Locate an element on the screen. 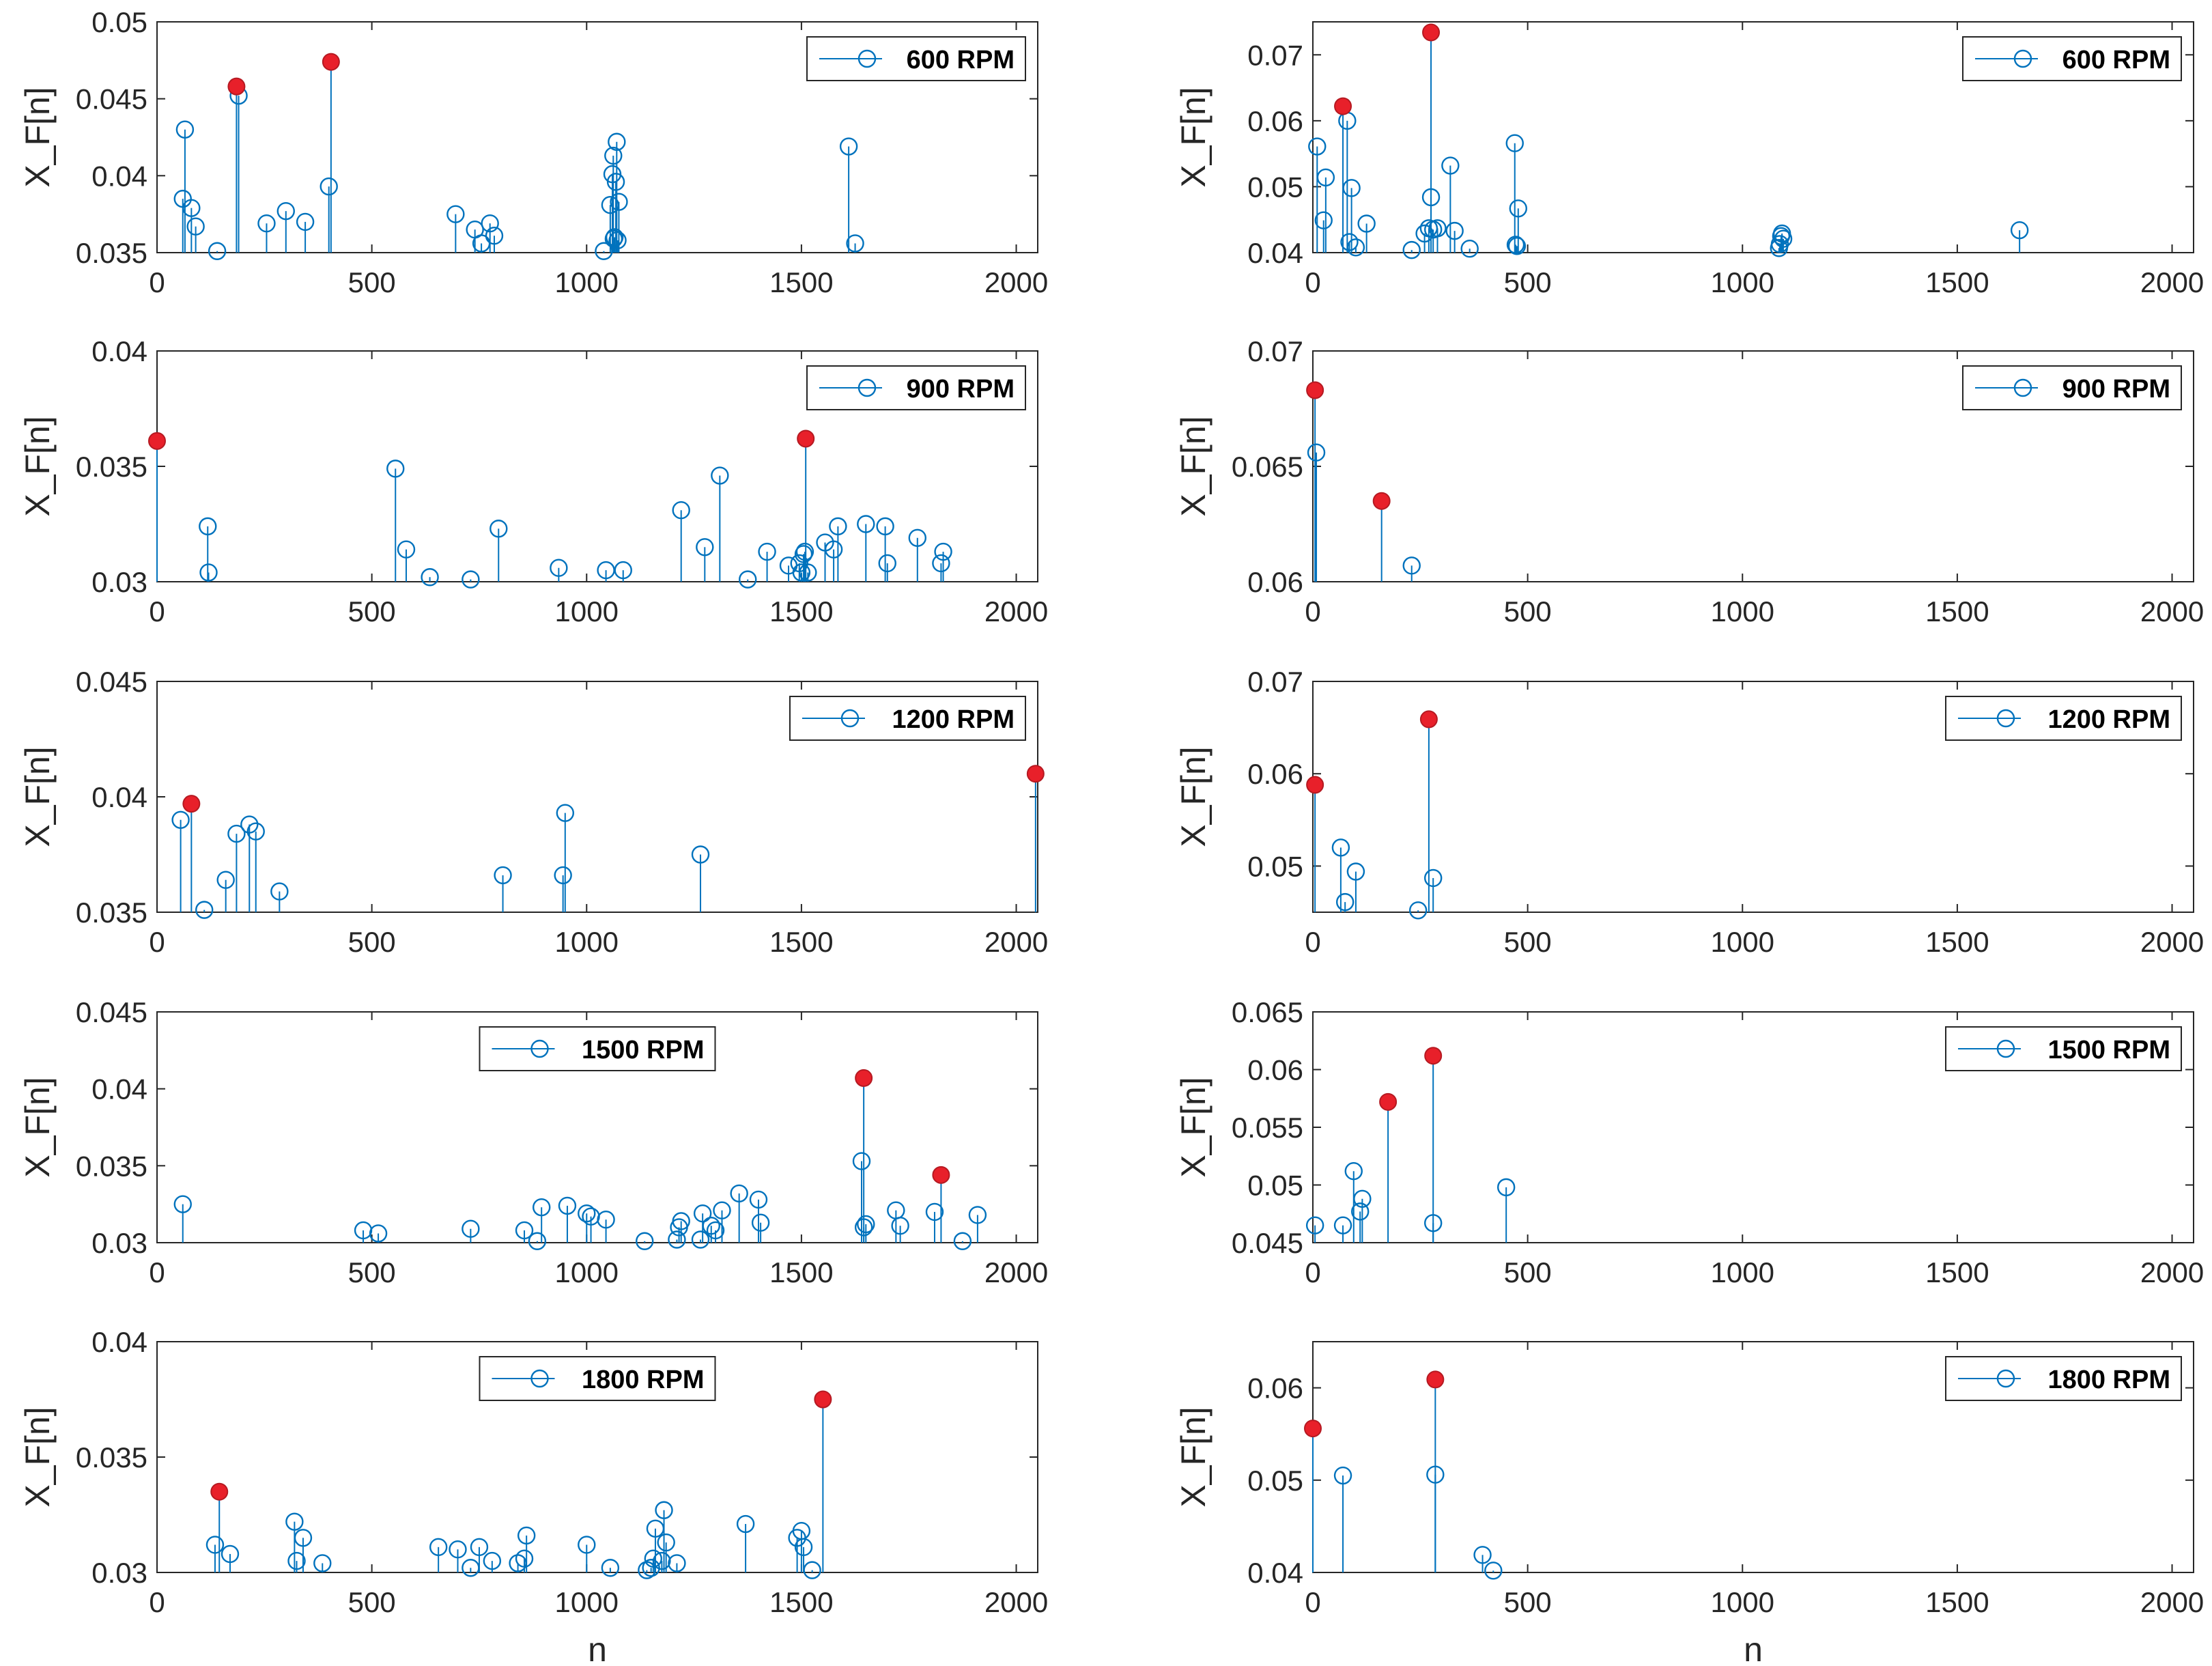  y-tick-label: 0.05 is located at coordinates (1275, 1481).